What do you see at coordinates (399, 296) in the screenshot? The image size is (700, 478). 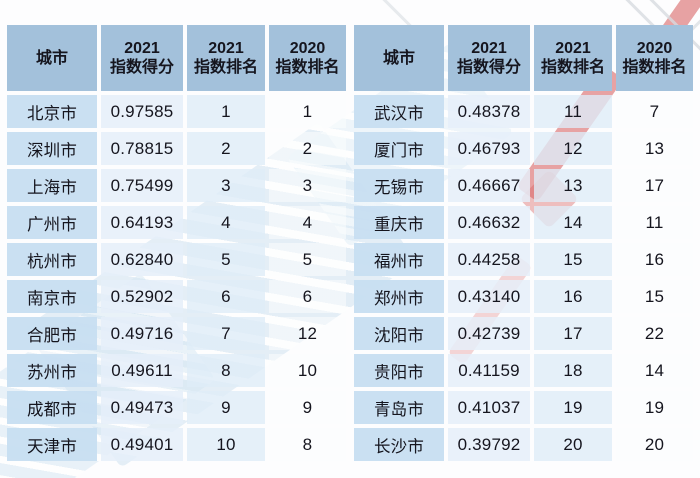 I see `city-cell: 郑州市` at bounding box center [399, 296].